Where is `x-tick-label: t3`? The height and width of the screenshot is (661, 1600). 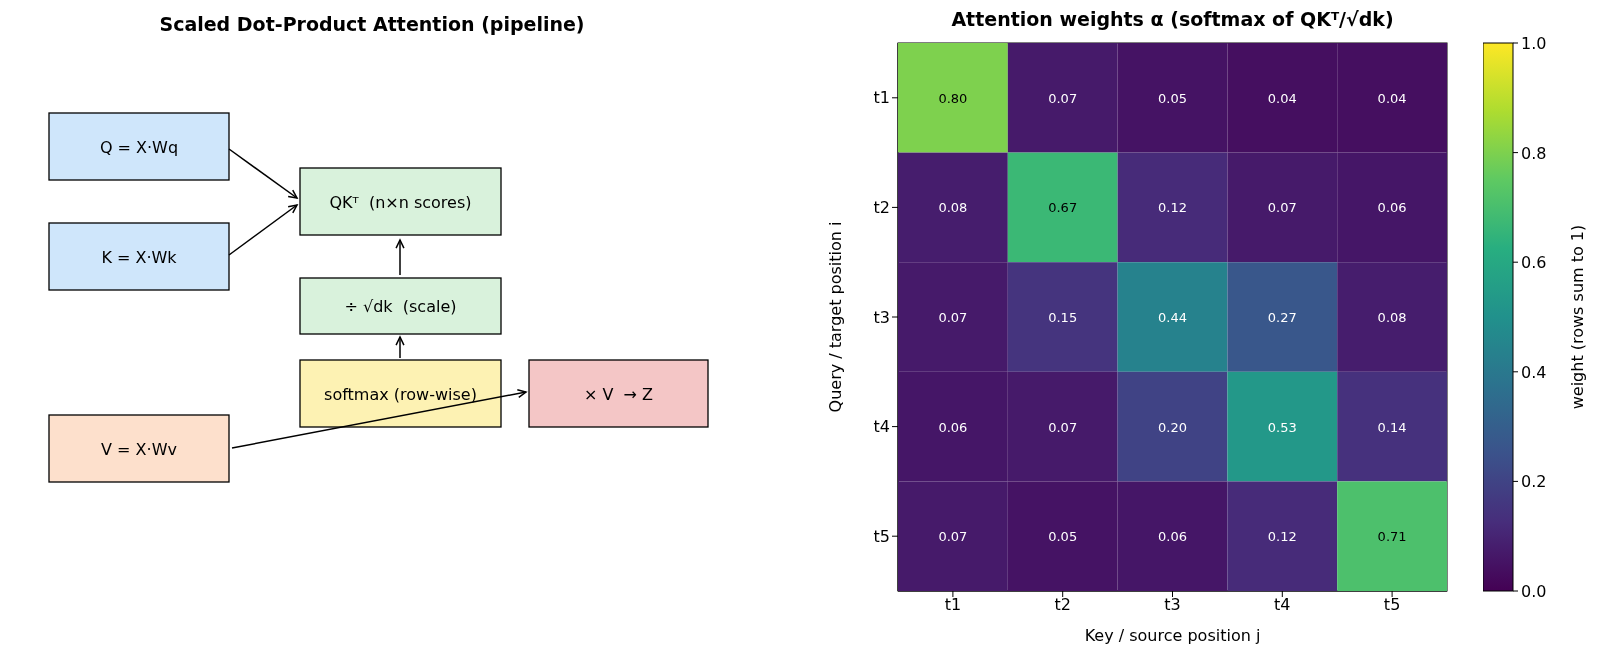 x-tick-label: t3 is located at coordinates (1172, 605).